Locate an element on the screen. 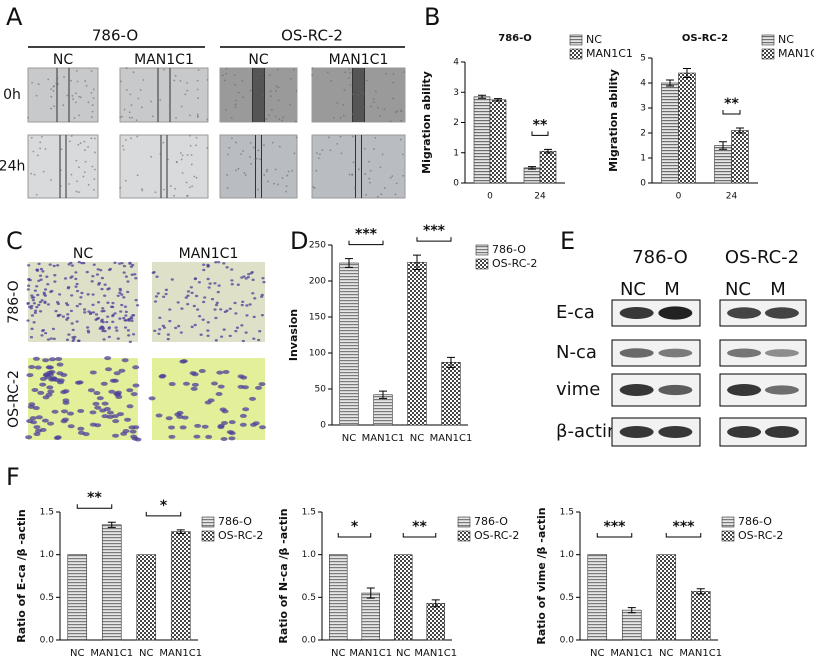 The height and width of the screenshot is (664, 814). error-bar is located at coordinates (548, 151).